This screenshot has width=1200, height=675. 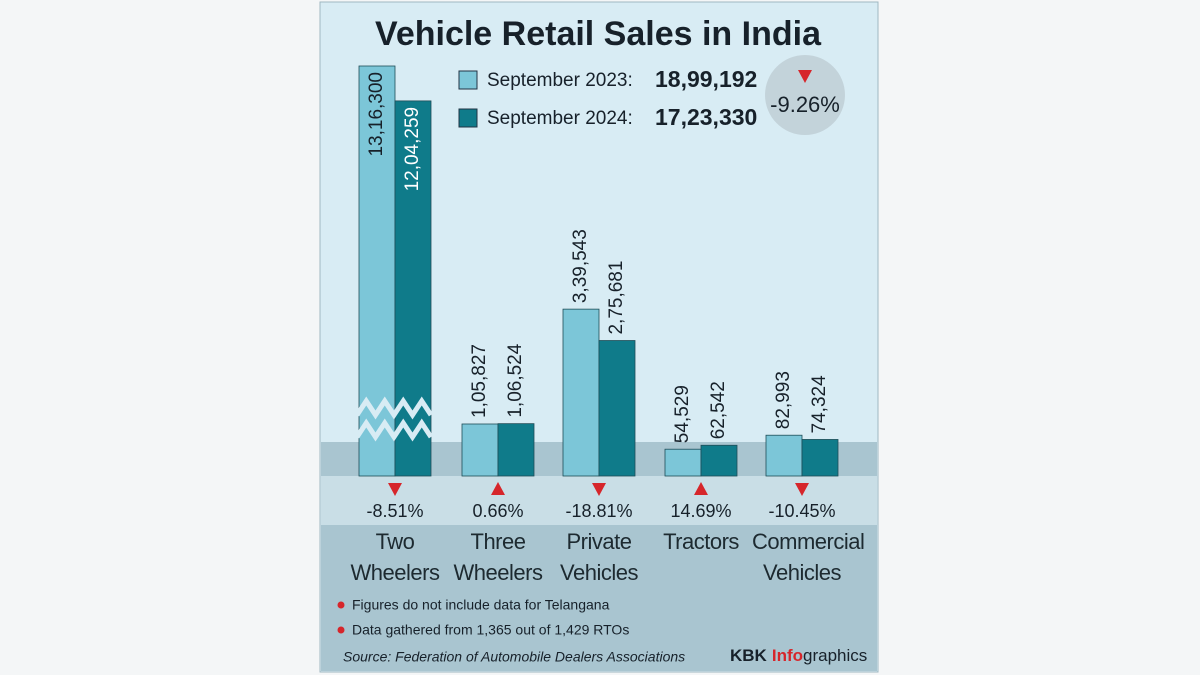 What do you see at coordinates (787, 655) in the screenshot?
I see `brand-part: Info` at bounding box center [787, 655].